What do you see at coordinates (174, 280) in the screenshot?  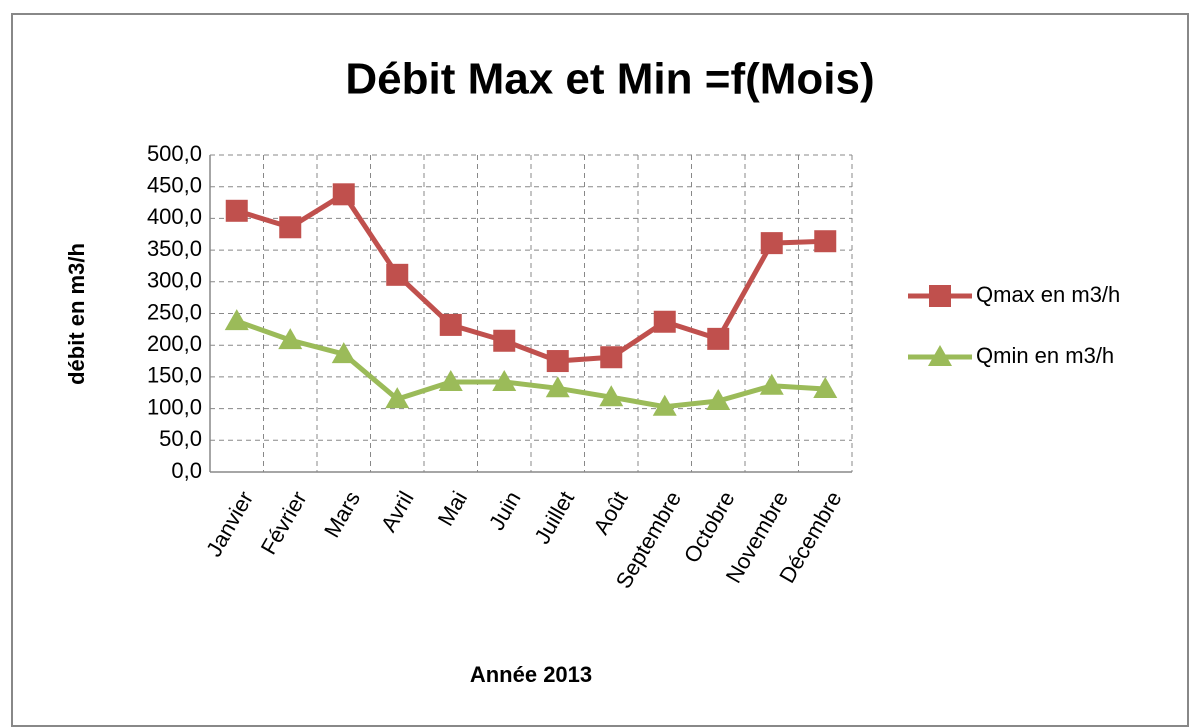 I see `y-tick-label: 300,0` at bounding box center [174, 280].